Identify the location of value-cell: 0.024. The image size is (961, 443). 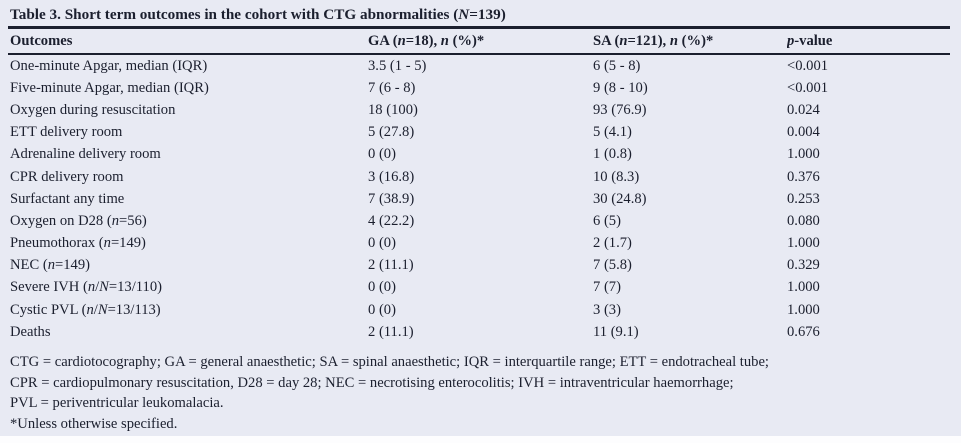
(803, 109).